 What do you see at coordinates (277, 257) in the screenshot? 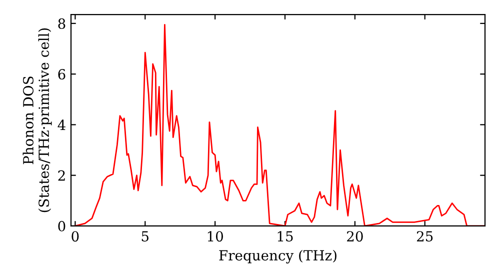
I see `x-axis-title: Frequency (THz)` at bounding box center [277, 257].